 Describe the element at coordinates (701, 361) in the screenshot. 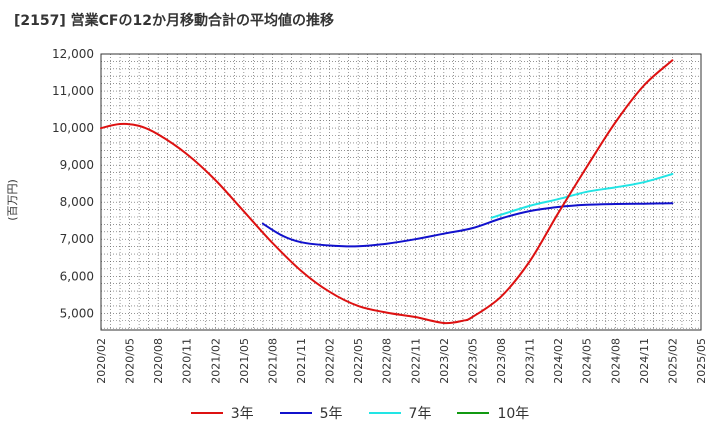

I see `x-tick-label: 2025/05` at that location.